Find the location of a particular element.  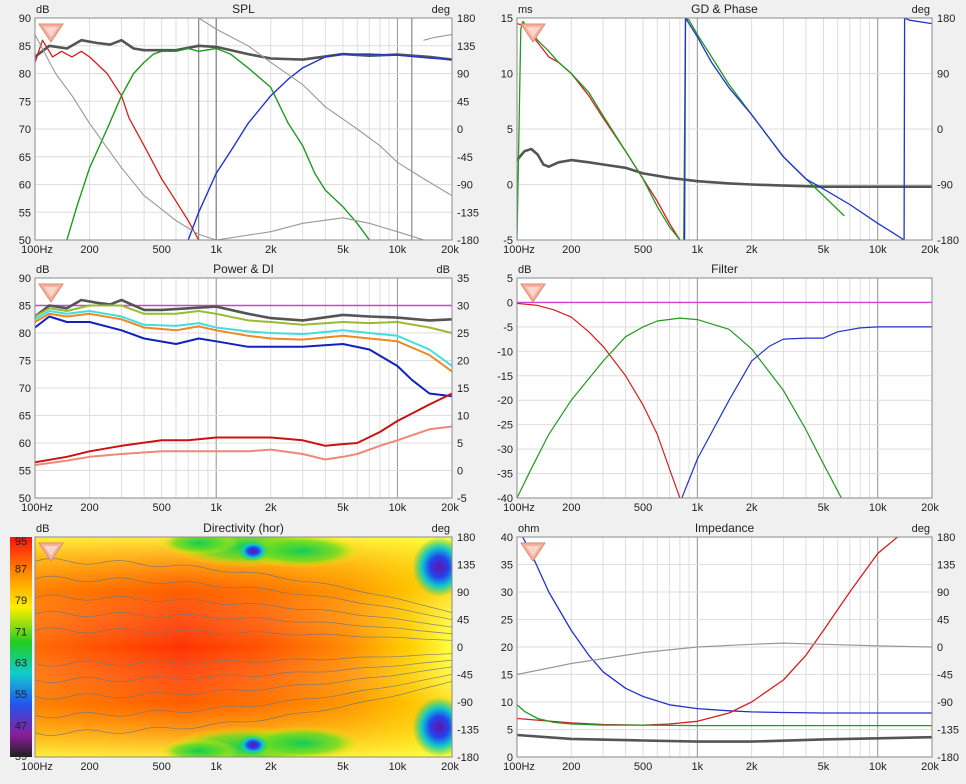

y-tick-label: 15 is located at coordinates (507, 676).